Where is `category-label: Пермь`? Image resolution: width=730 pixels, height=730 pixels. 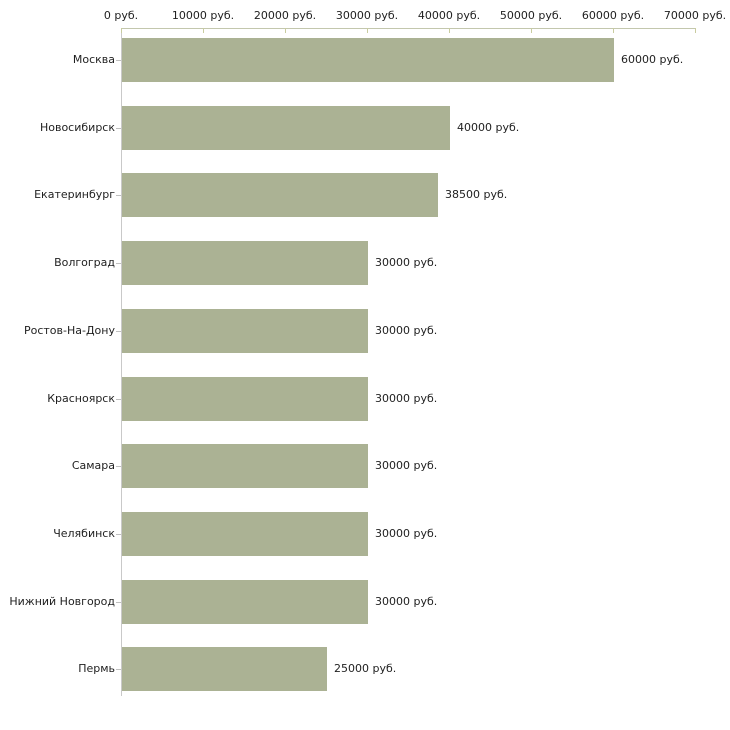
category-label: Пермь is located at coordinates (96, 668).